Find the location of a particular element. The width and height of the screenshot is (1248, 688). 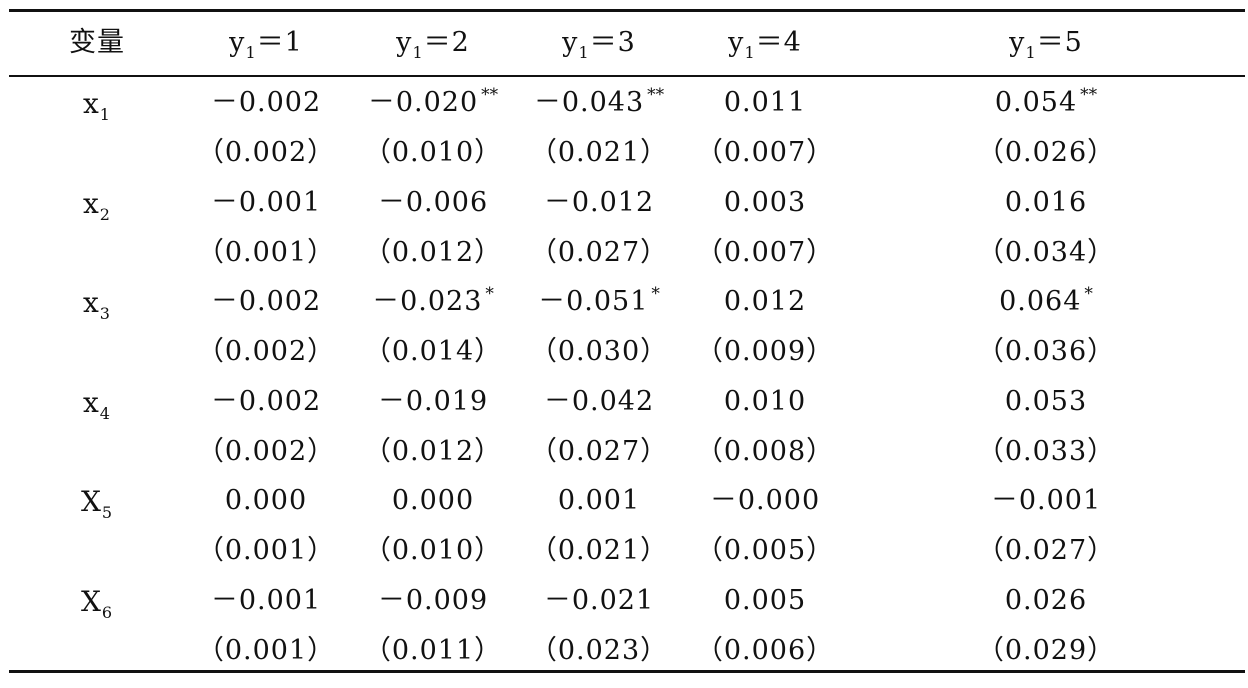

coefficient-cell: 0.053 is located at coordinates (1046, 401).